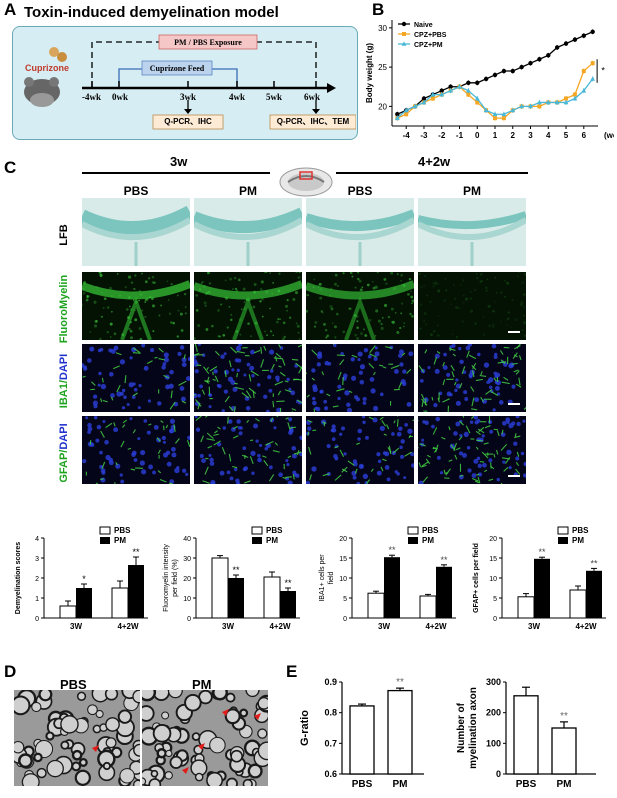 The image size is (617, 798). Describe the element at coordinates (436, 626) in the screenshot. I see `x-category-1: 4+2W` at that location.